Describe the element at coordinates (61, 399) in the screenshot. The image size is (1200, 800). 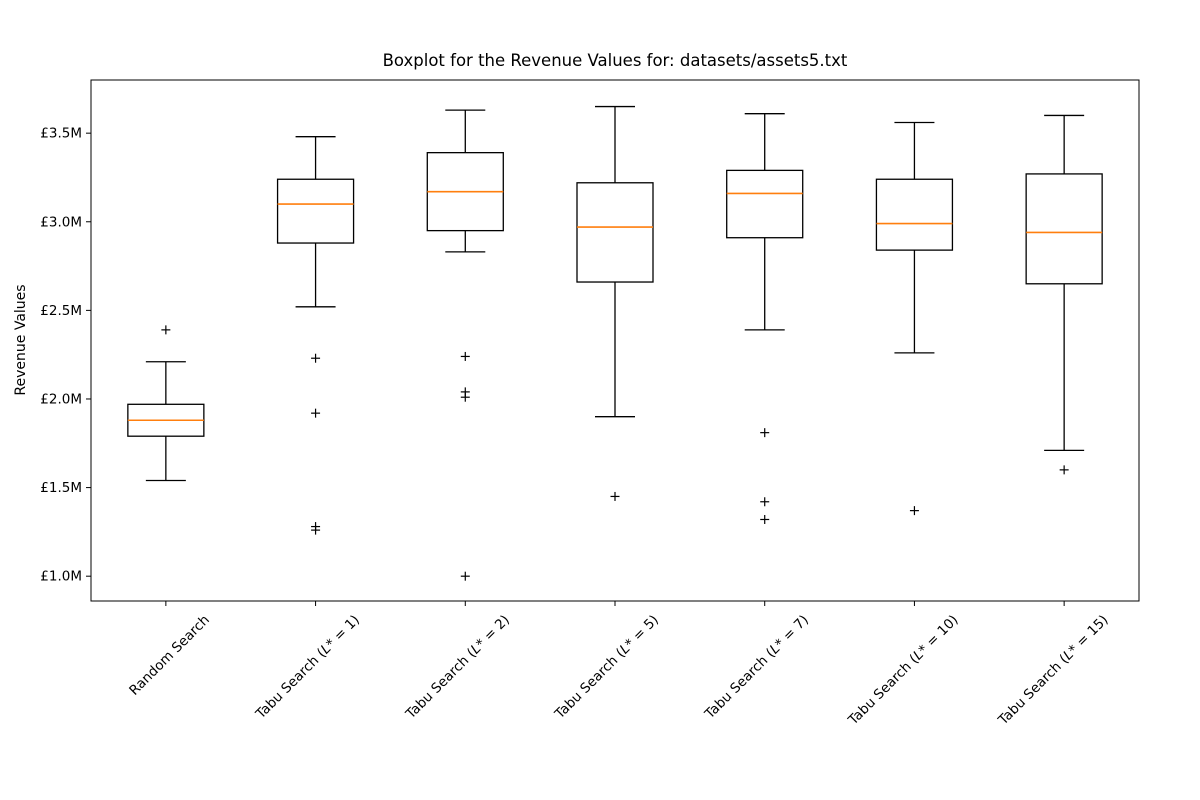
I see `y-tick-label: £2.0M` at that location.